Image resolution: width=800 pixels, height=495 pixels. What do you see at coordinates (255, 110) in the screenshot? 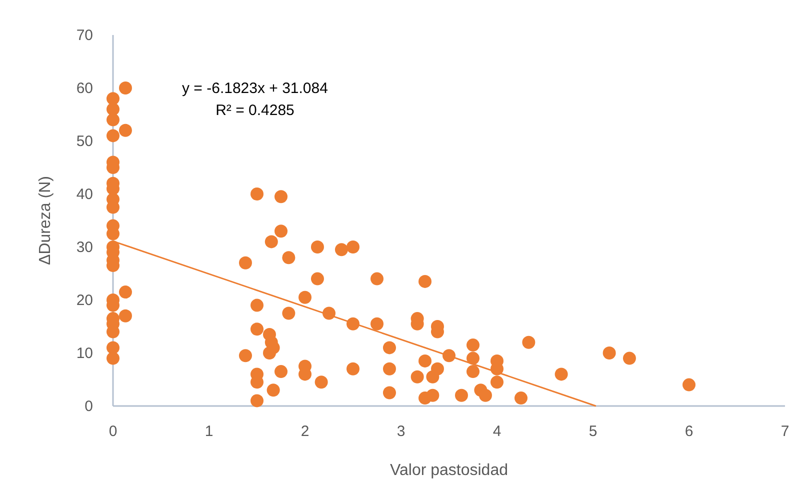
I see `annotation: R² = 0.4285` at bounding box center [255, 110].